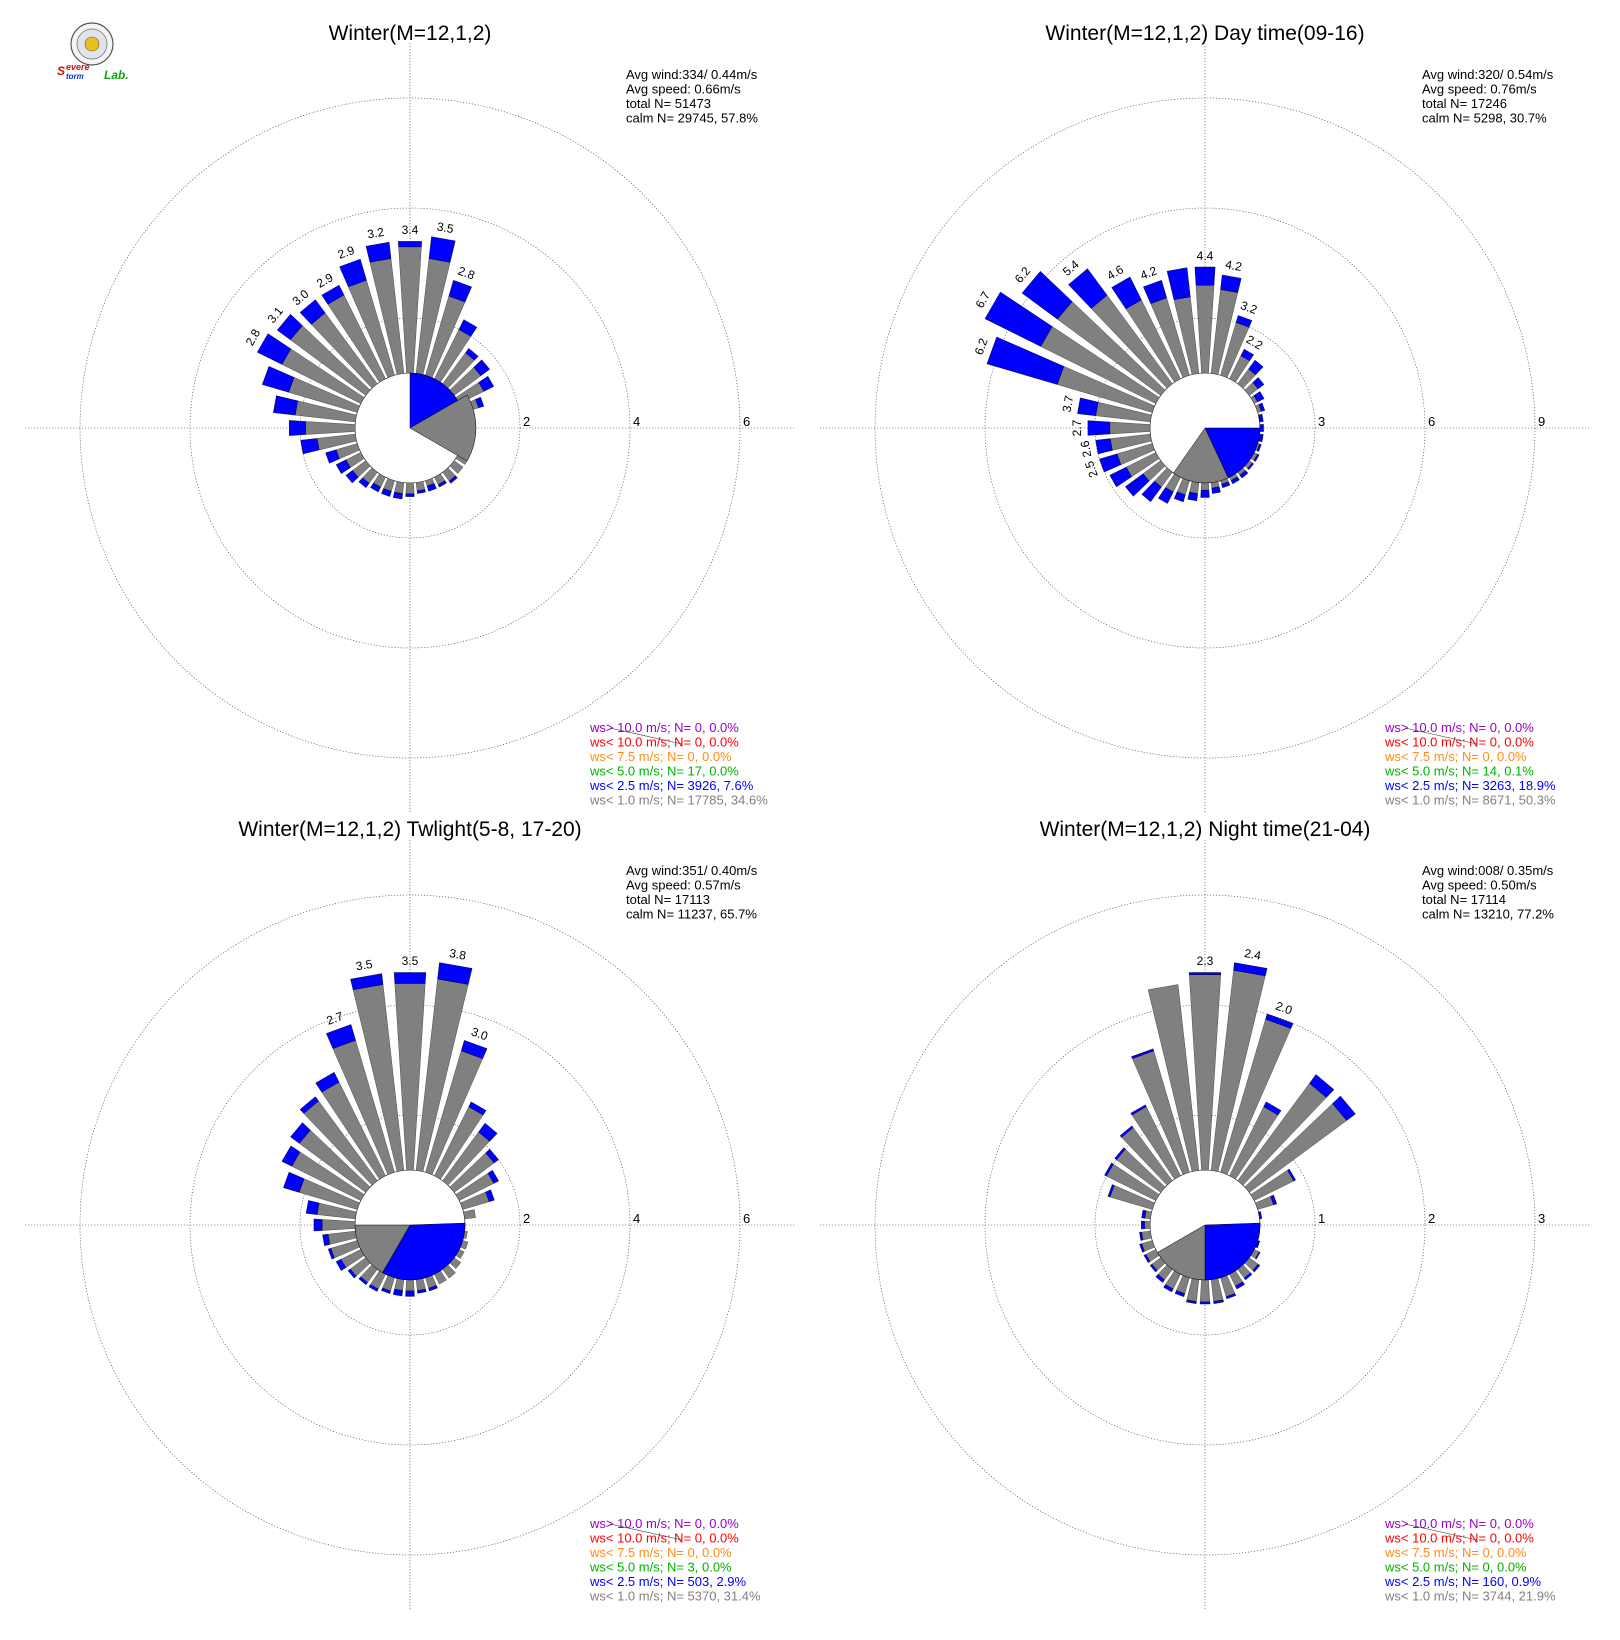  I want to click on legend-entry: ws< 2.5 m/s; N= 3263, 18.9%, so click(1470, 785).